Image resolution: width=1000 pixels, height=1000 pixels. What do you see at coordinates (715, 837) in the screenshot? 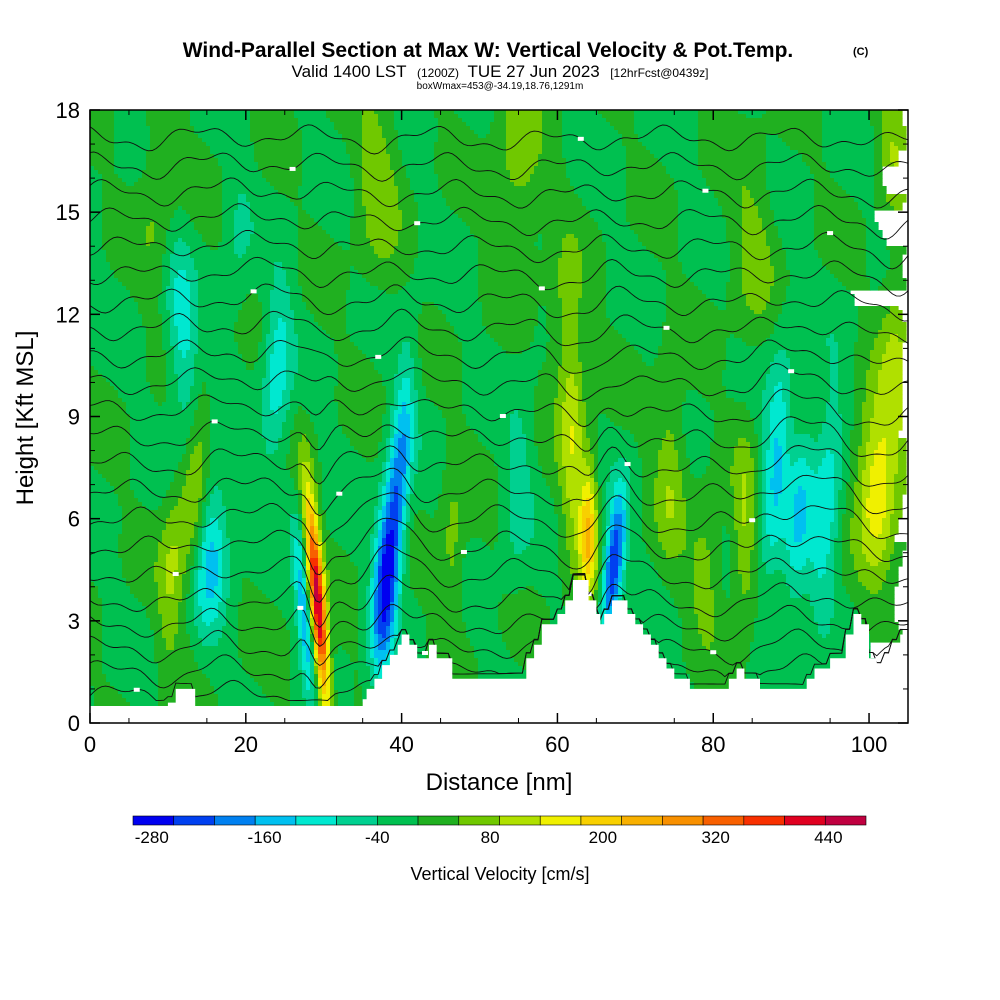
I see `colorbar-tick-label: 320` at bounding box center [715, 837].